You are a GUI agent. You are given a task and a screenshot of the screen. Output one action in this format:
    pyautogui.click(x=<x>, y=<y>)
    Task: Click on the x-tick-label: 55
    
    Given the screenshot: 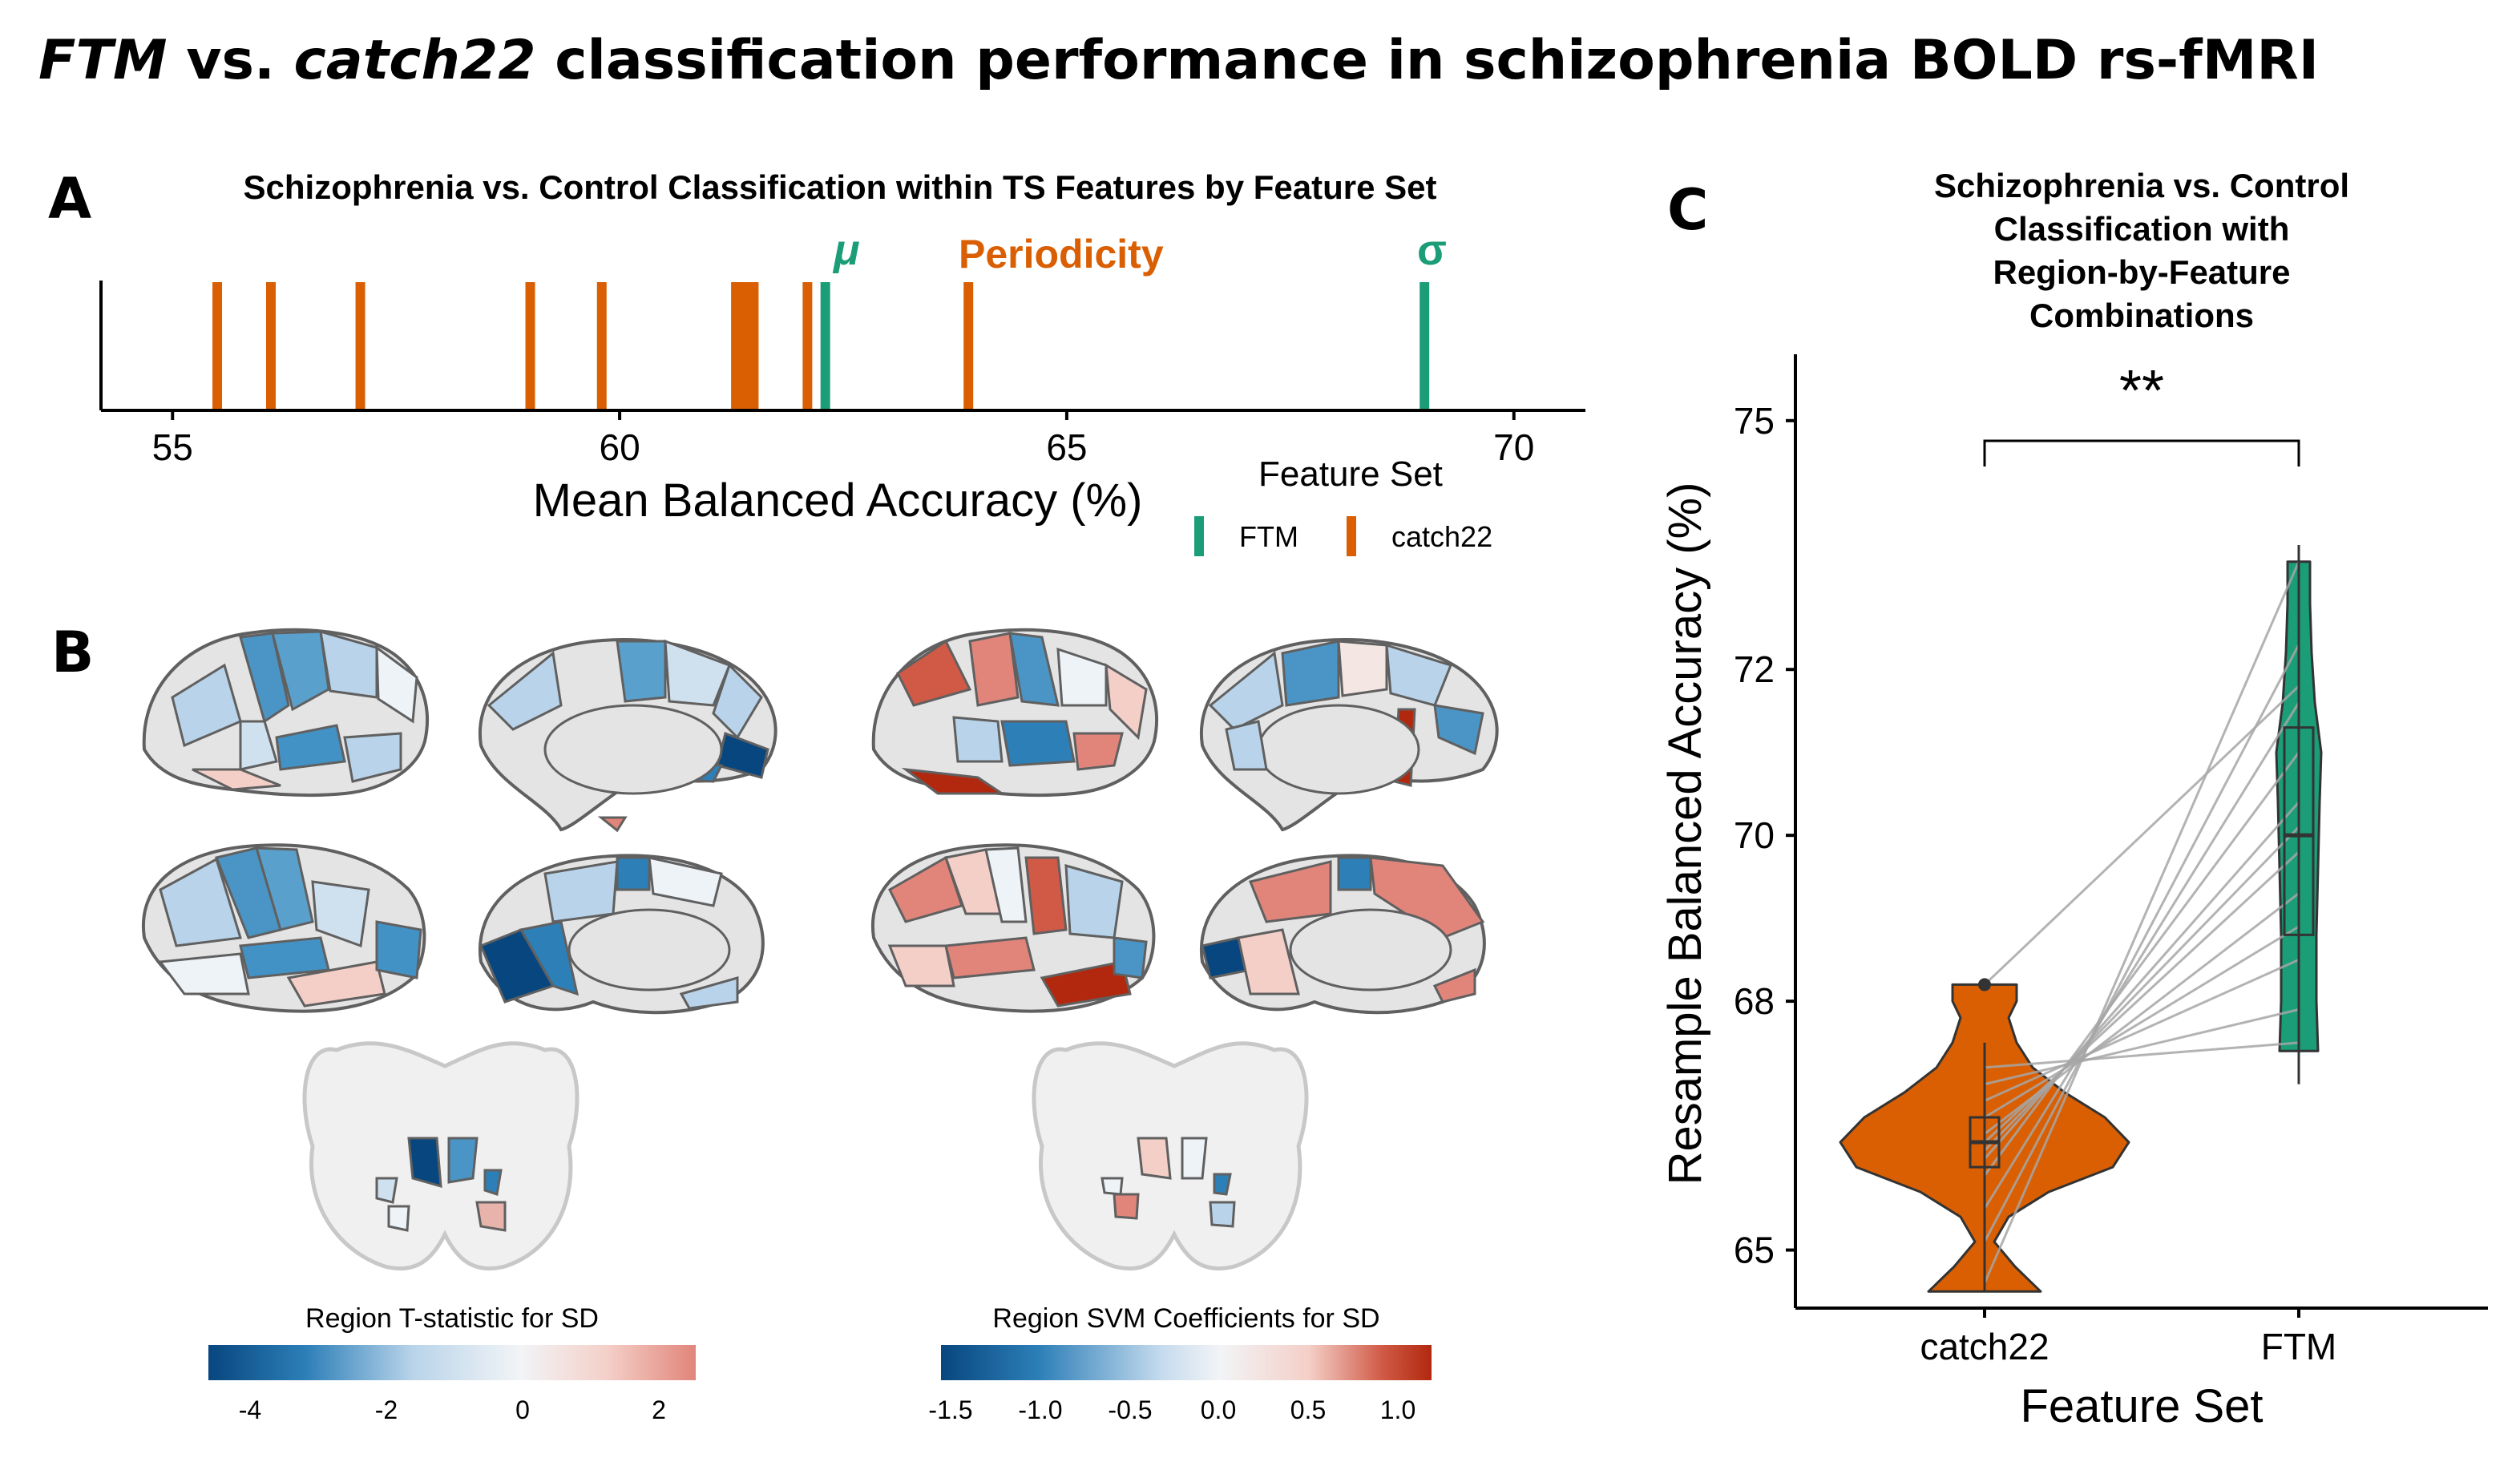 What is the action you would take?
    pyautogui.click(x=172, y=447)
    